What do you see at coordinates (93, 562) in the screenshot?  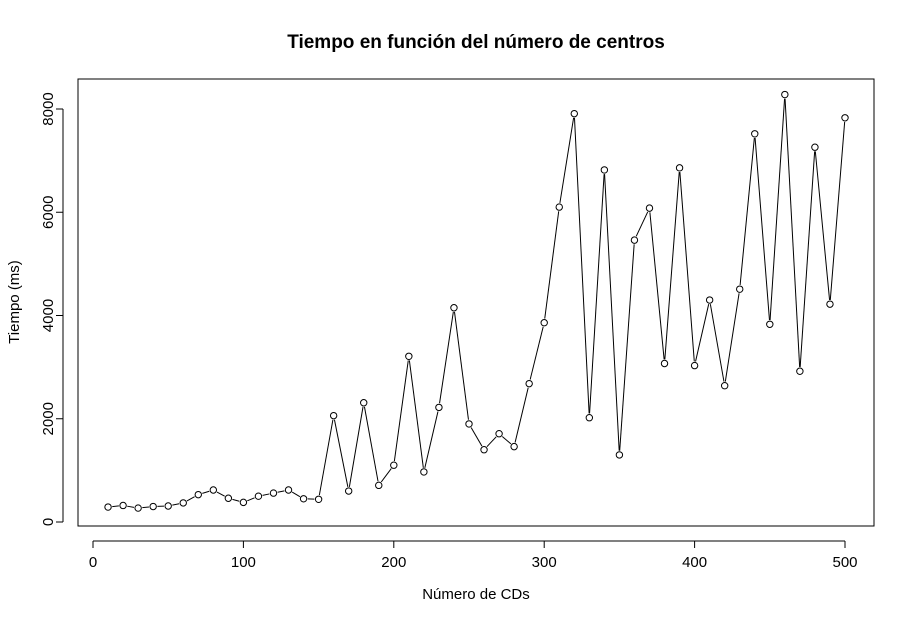 I see `x-tick-label: 0` at bounding box center [93, 562].